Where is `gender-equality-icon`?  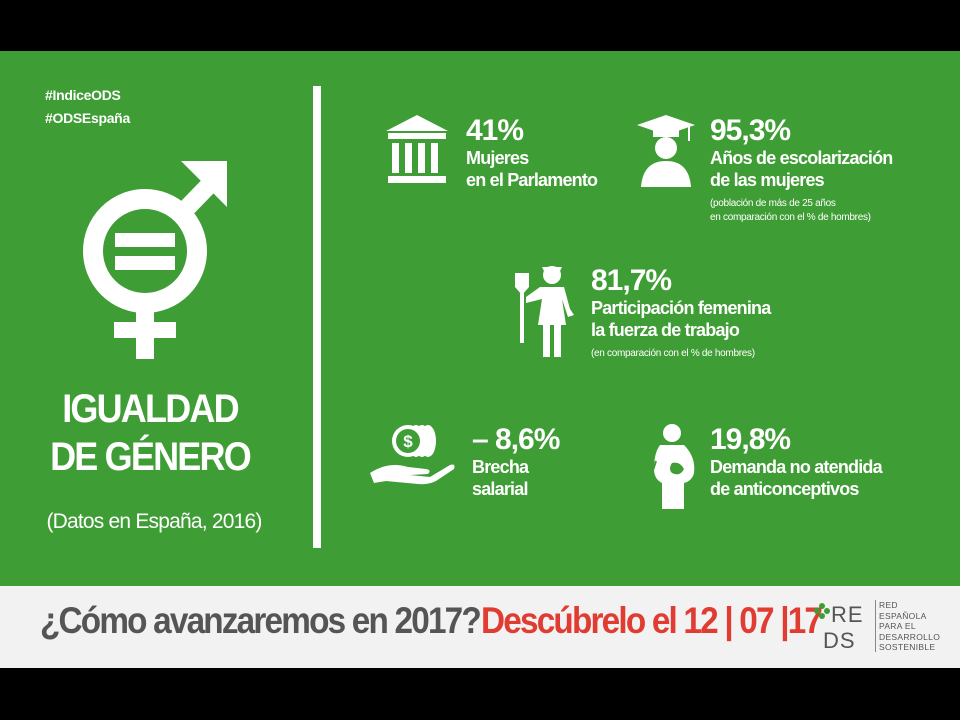
gender-equality-icon is located at coordinates (155, 260).